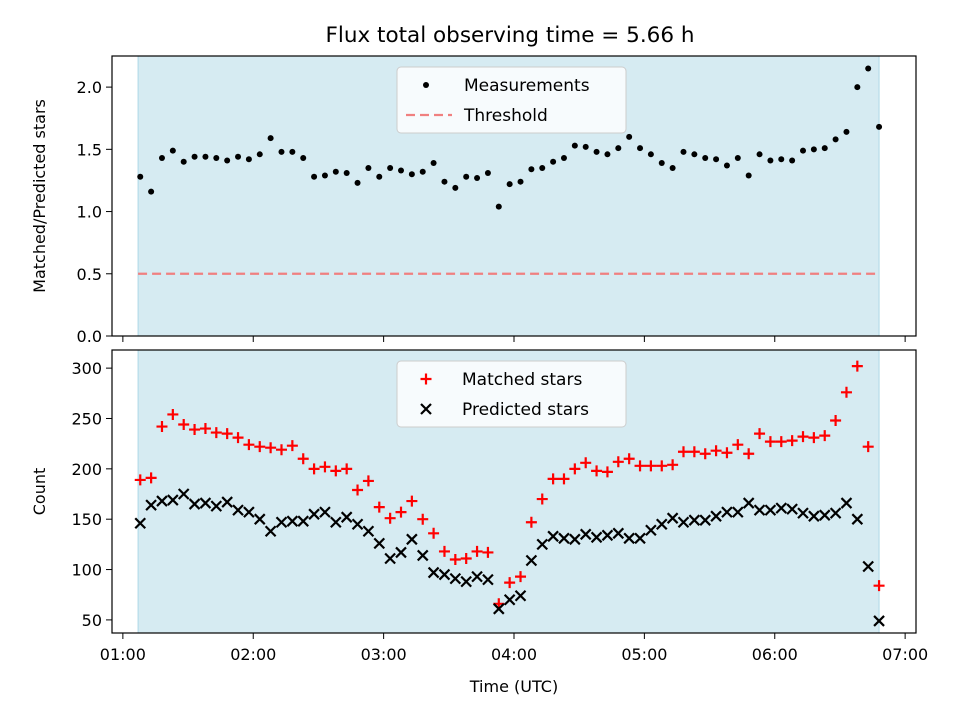 The image size is (960, 720). I want to click on legend-label: Predicted stars, so click(525, 410).